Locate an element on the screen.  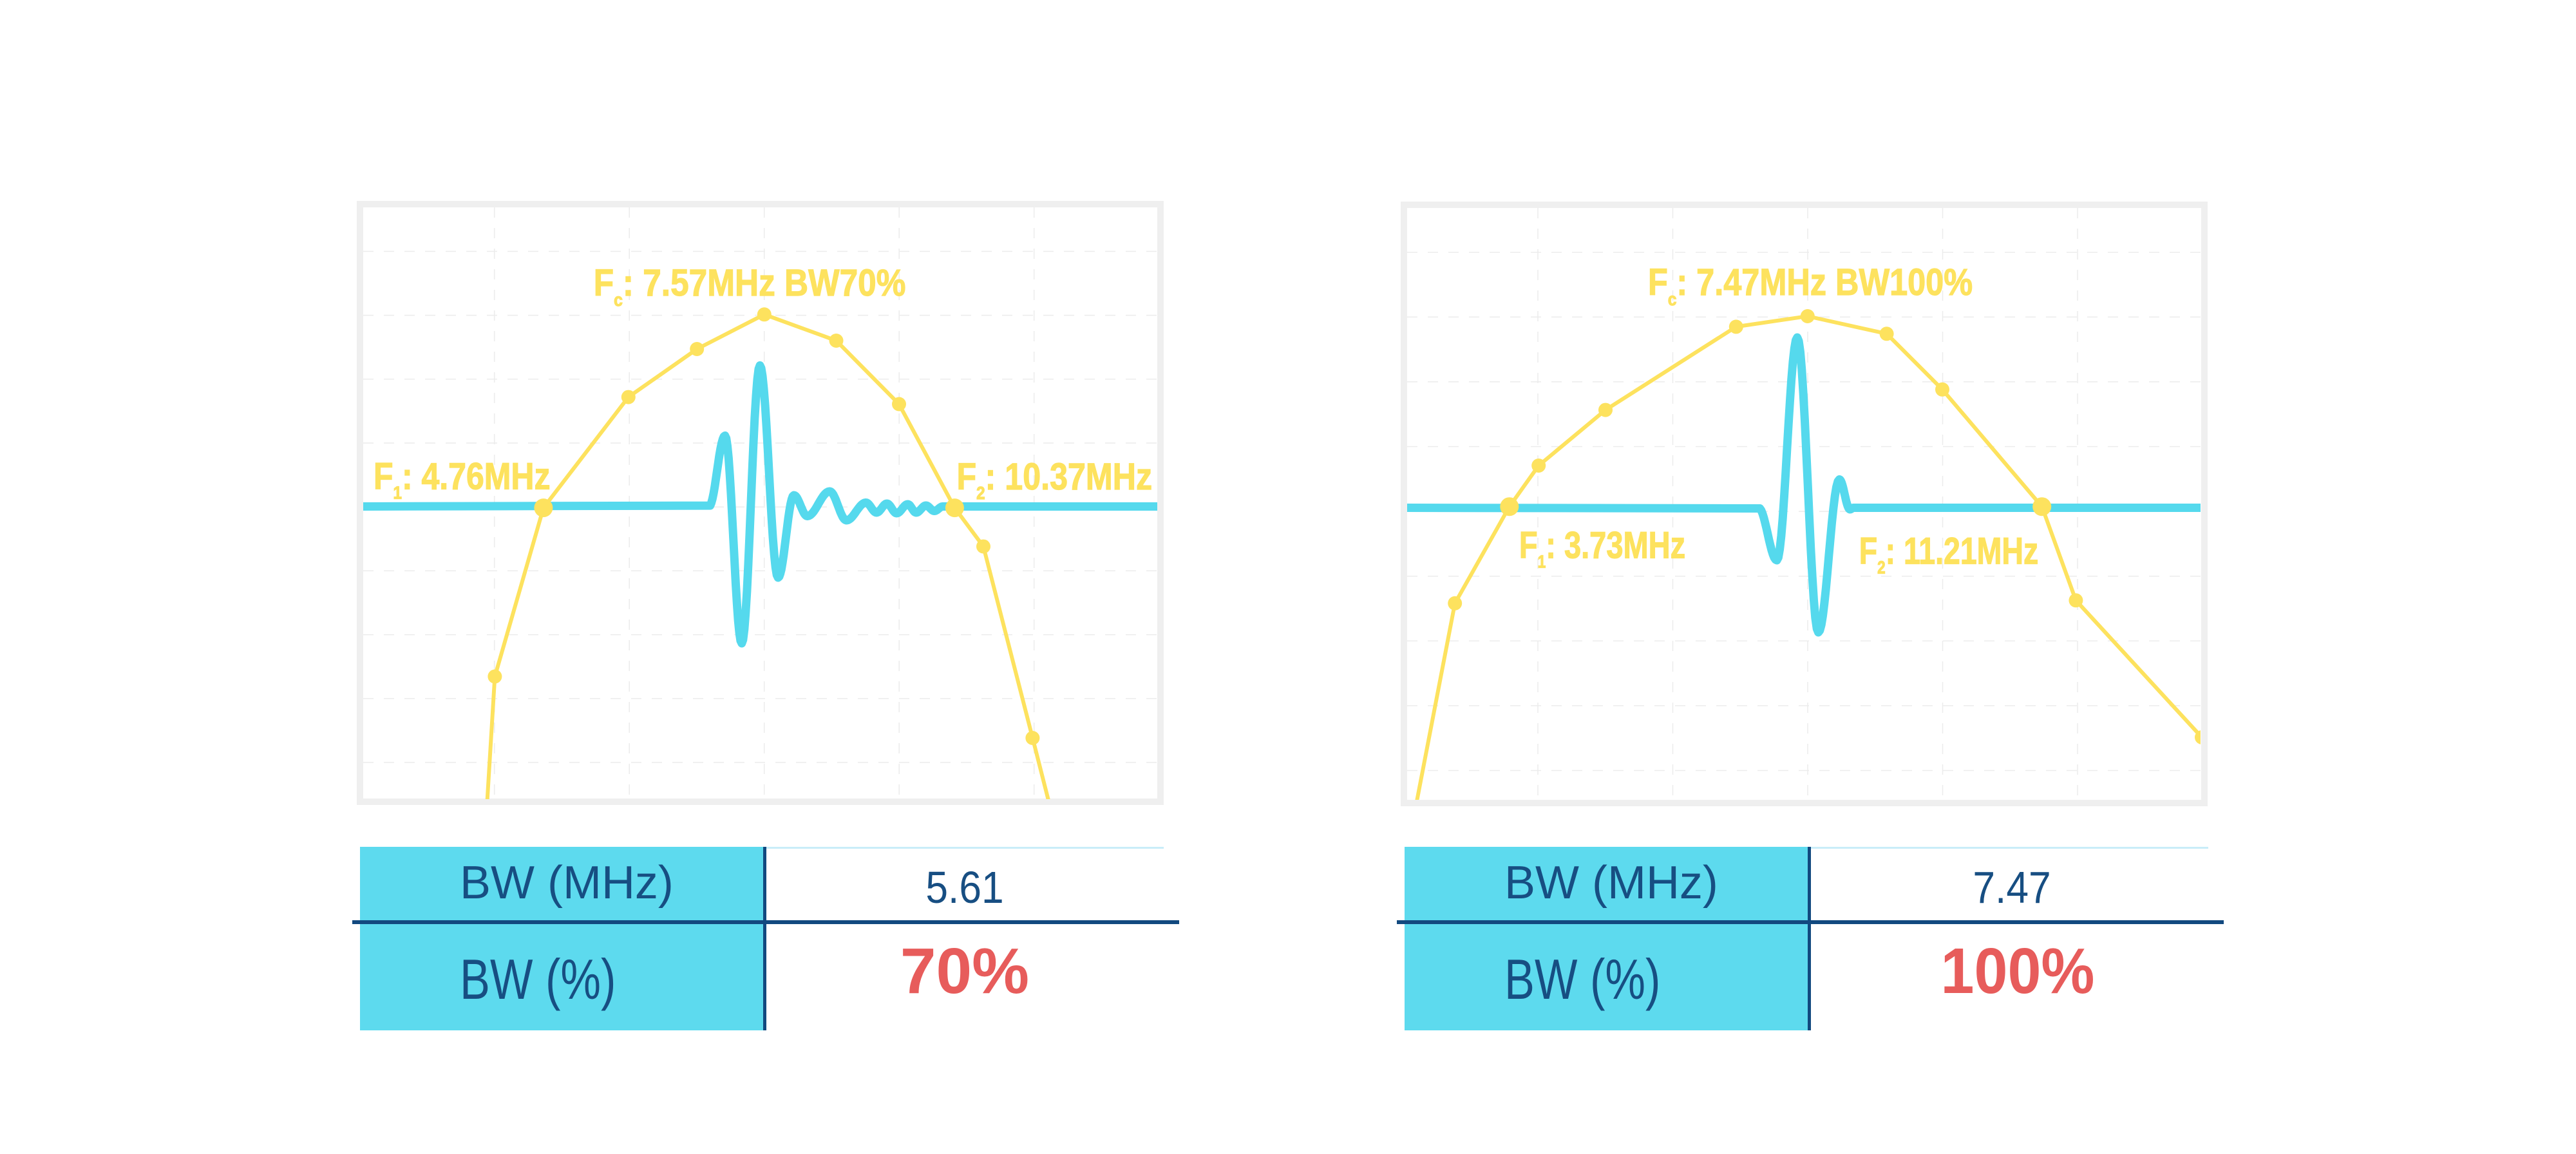
svg-text: F2: 10.37MHz is located at coordinates (1055, 480).